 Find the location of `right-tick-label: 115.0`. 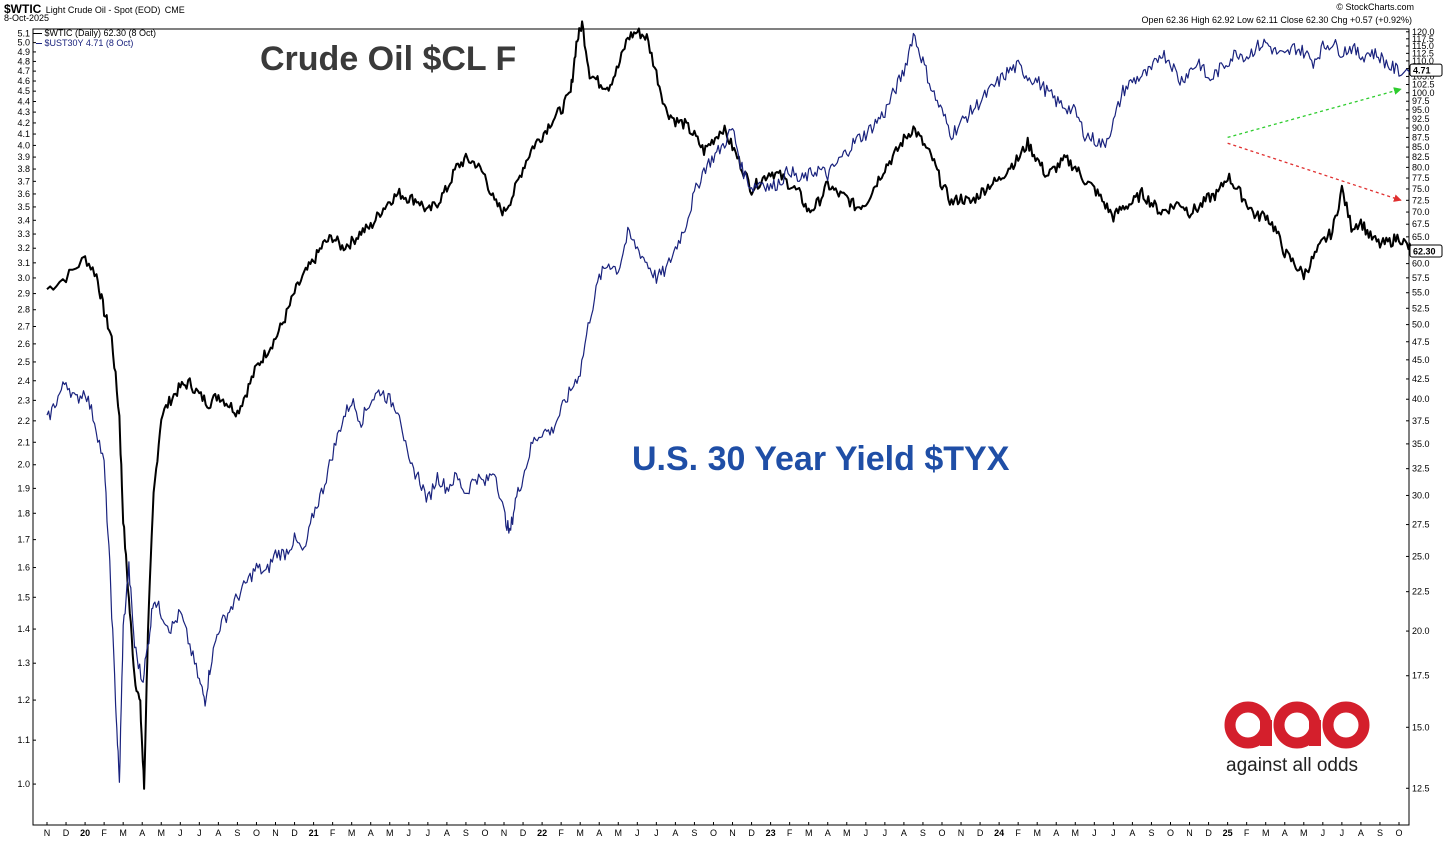

right-tick-label: 115.0 is located at coordinates (1423, 46).